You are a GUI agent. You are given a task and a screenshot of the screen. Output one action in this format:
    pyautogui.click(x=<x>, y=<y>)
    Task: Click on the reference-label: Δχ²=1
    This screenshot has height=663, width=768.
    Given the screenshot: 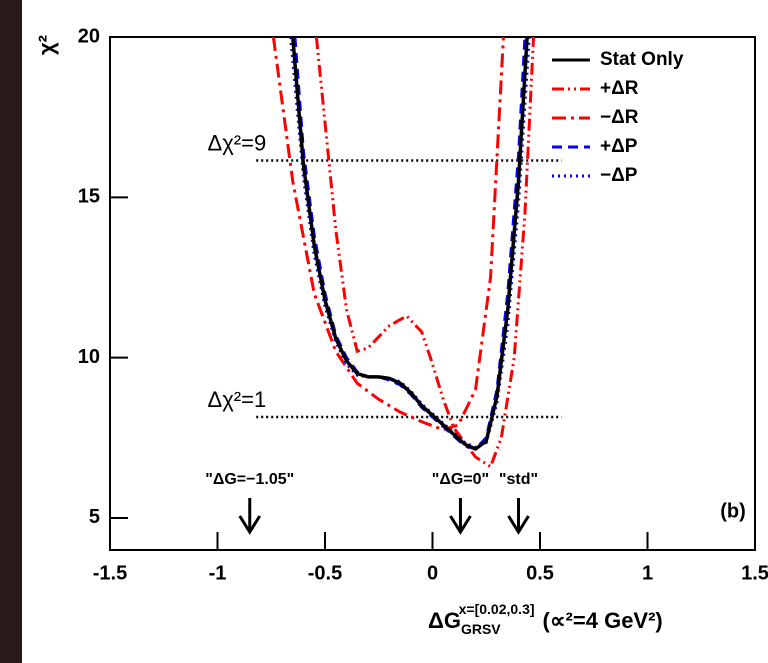 What is the action you would take?
    pyautogui.click(x=237, y=399)
    